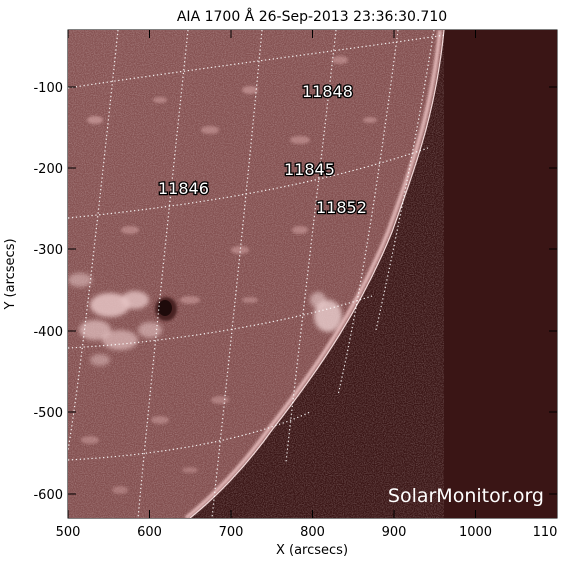  What do you see at coordinates (545, 532) in the screenshot?
I see `x-tick-label: 110` at bounding box center [545, 532].